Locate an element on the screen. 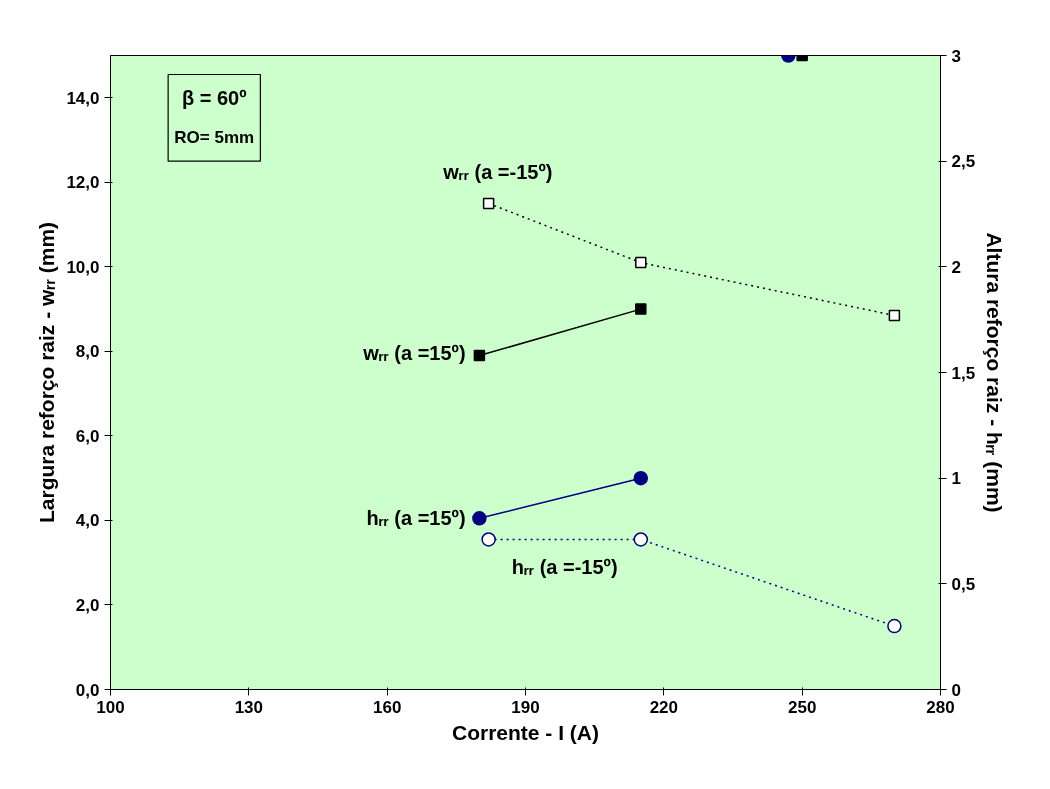 This screenshot has height=789, width=1050. y2-tick-label: 0,5 is located at coordinates (963, 584).